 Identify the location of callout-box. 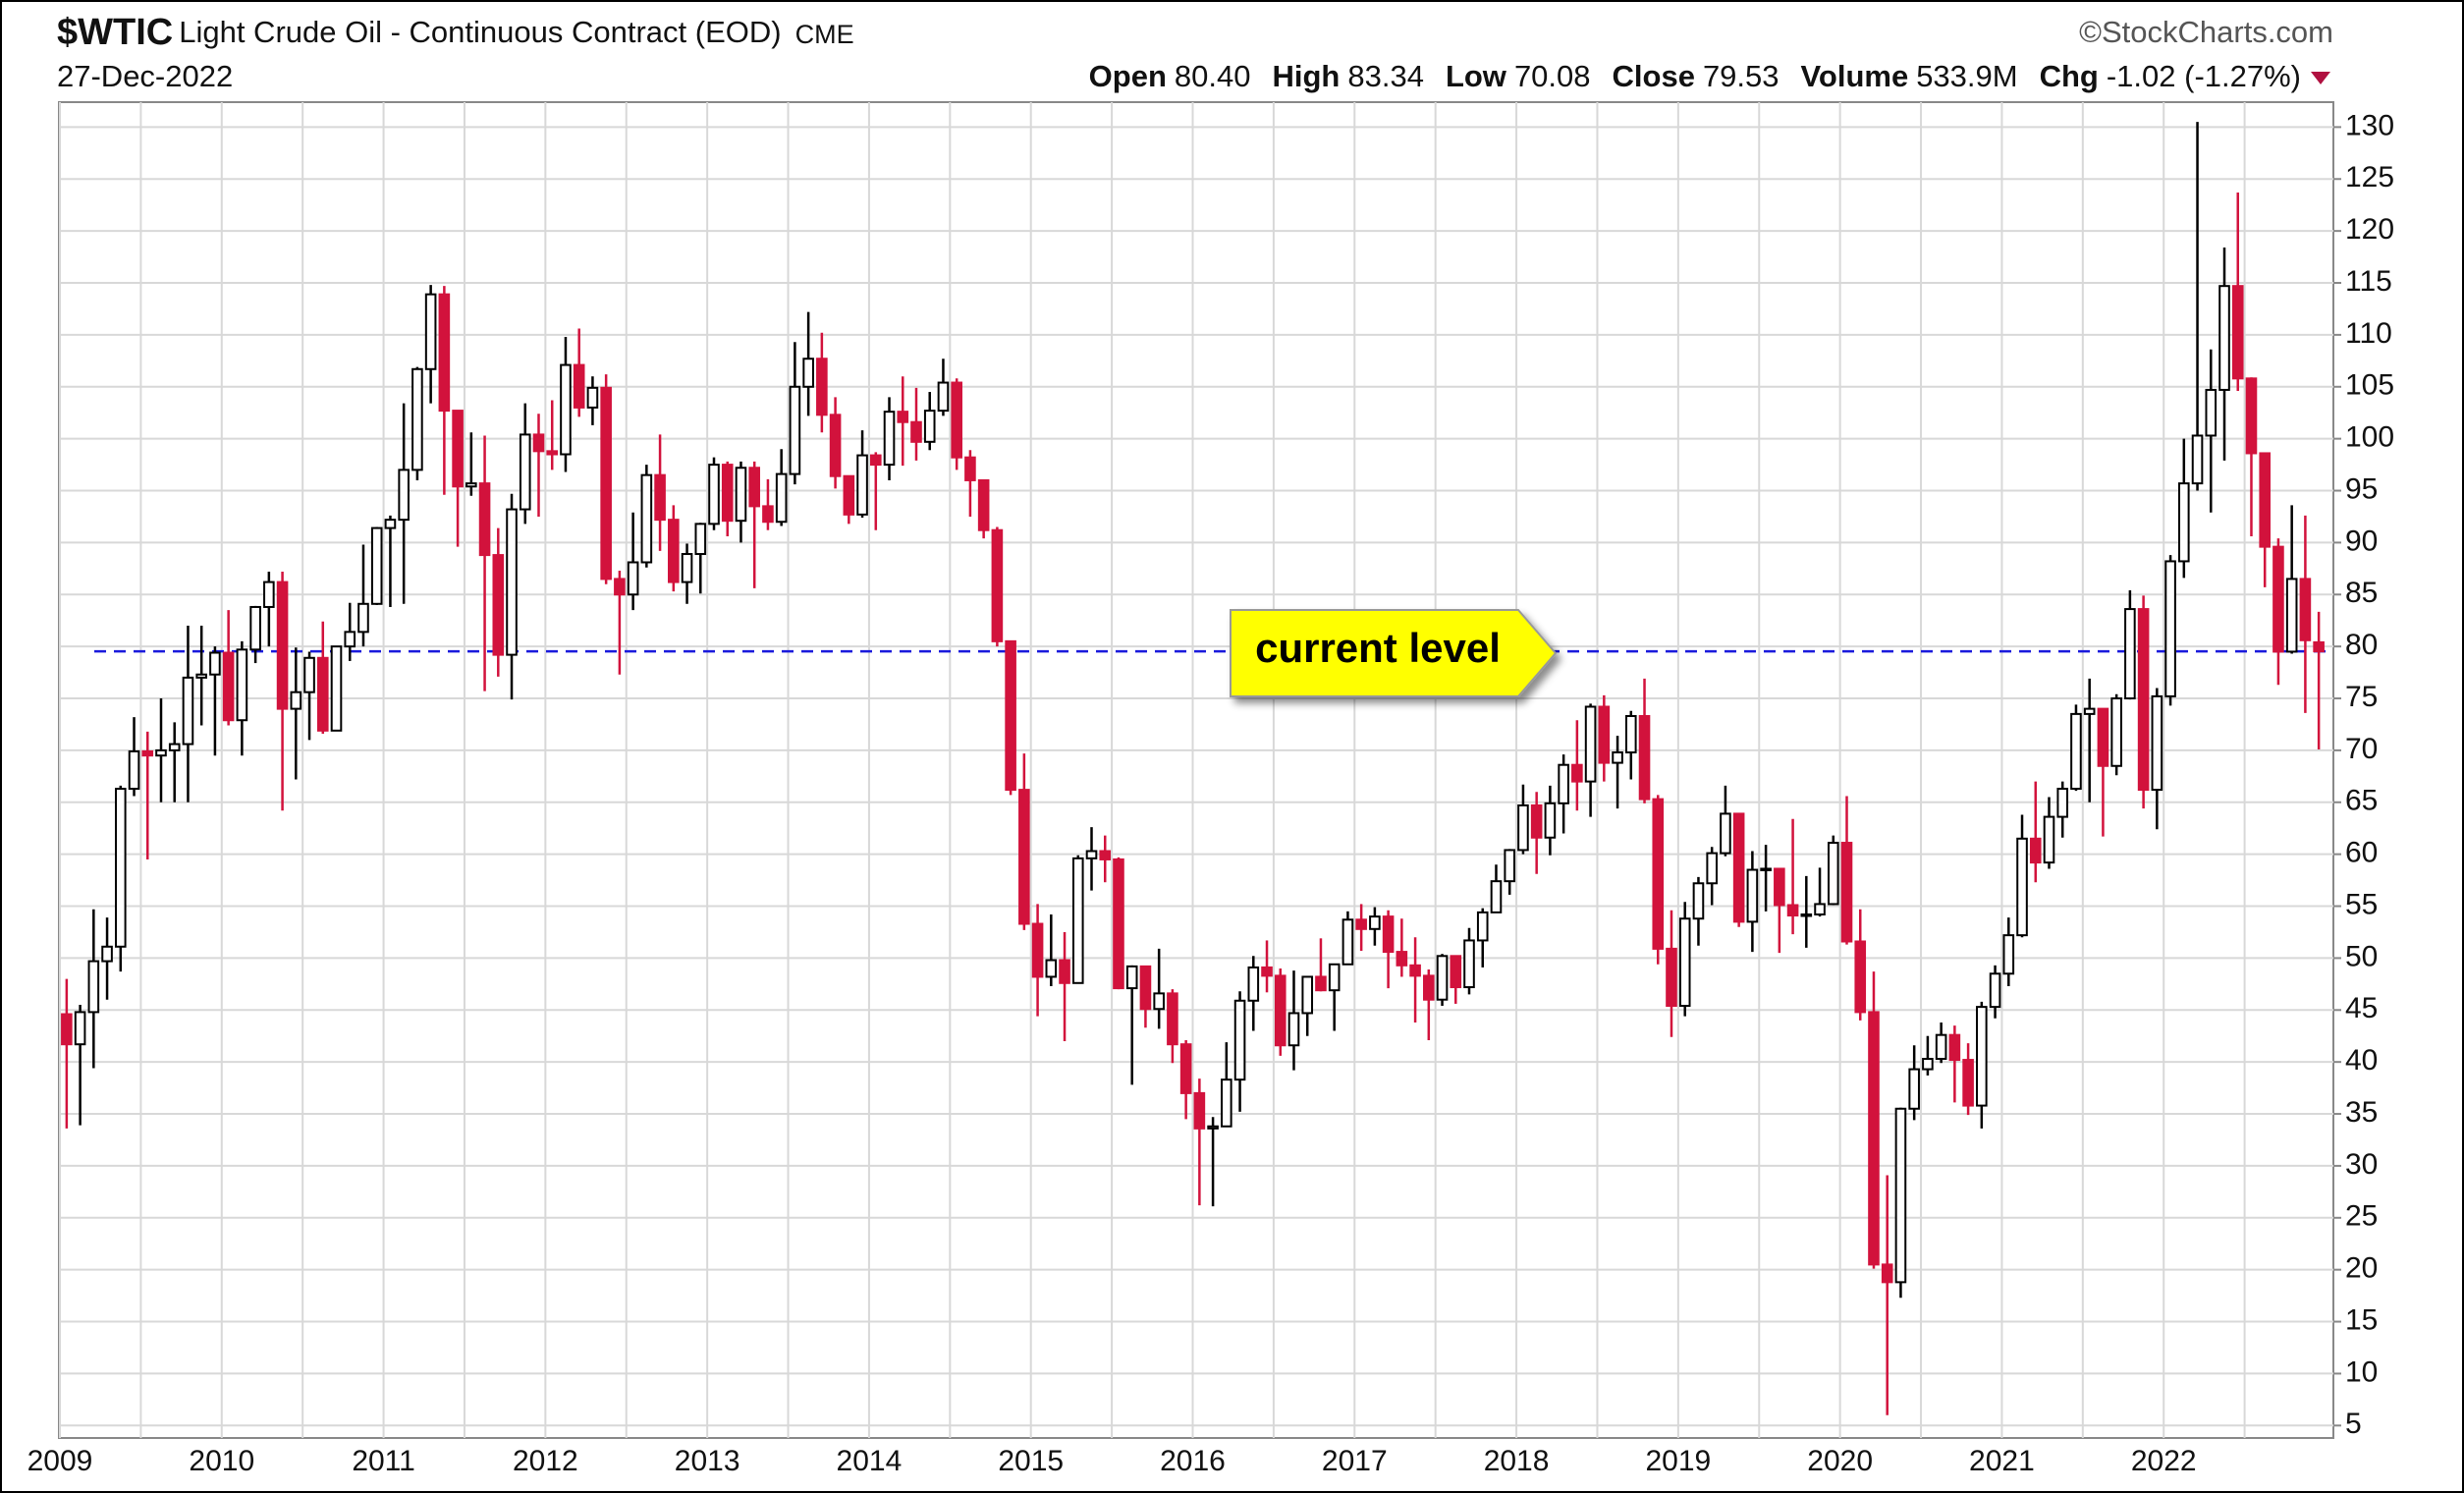
(1394, 653).